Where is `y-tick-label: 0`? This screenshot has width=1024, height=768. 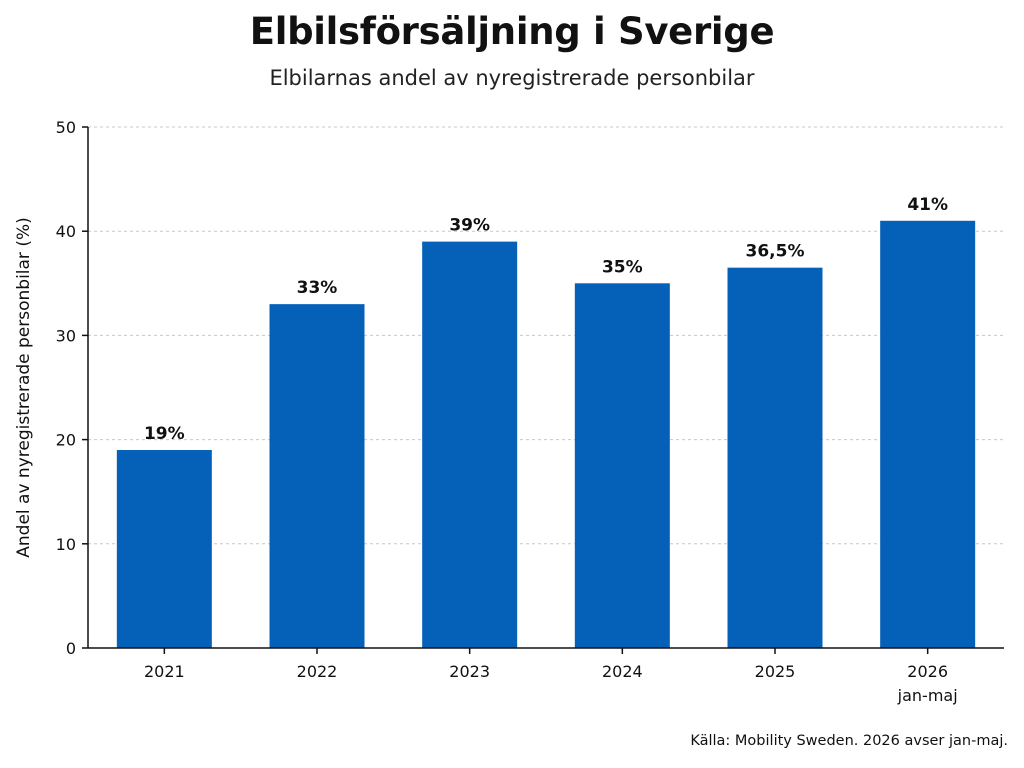
y-tick-label: 0 is located at coordinates (71, 648).